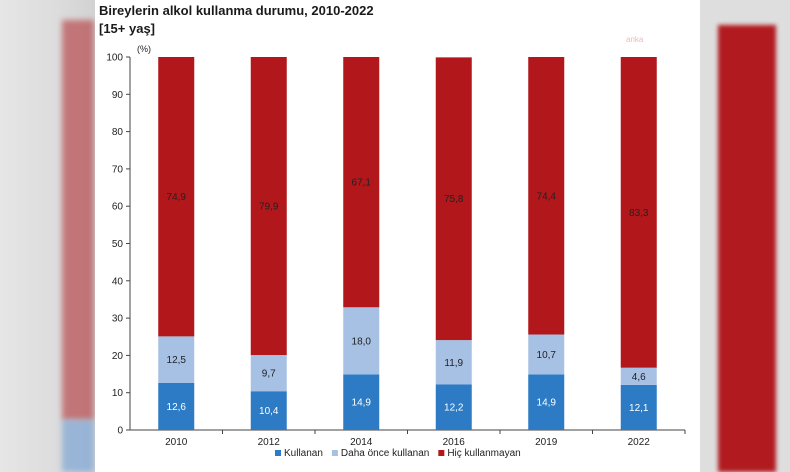 The height and width of the screenshot is (472, 790). What do you see at coordinates (127, 28) in the screenshot?
I see `chart-subtitle: [15+ yaş]` at bounding box center [127, 28].